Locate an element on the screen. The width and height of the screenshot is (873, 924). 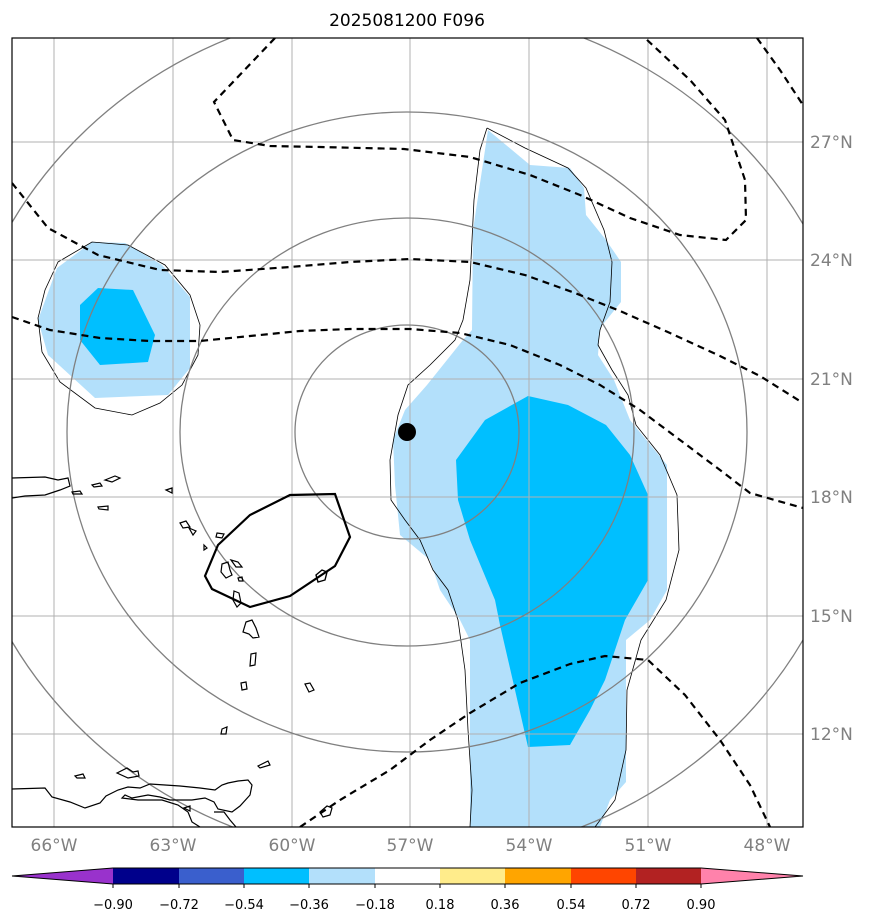
colorbar-tick-label: −0.36 is located at coordinates (309, 905).